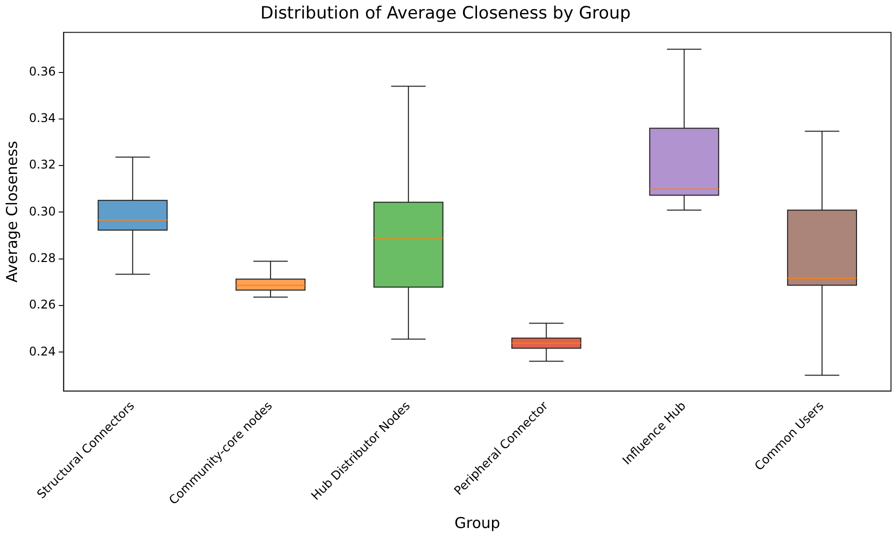 This screenshot has width=893, height=537. Describe the element at coordinates (42, 71) in the screenshot. I see `y-tick-label: 0.36` at that location.